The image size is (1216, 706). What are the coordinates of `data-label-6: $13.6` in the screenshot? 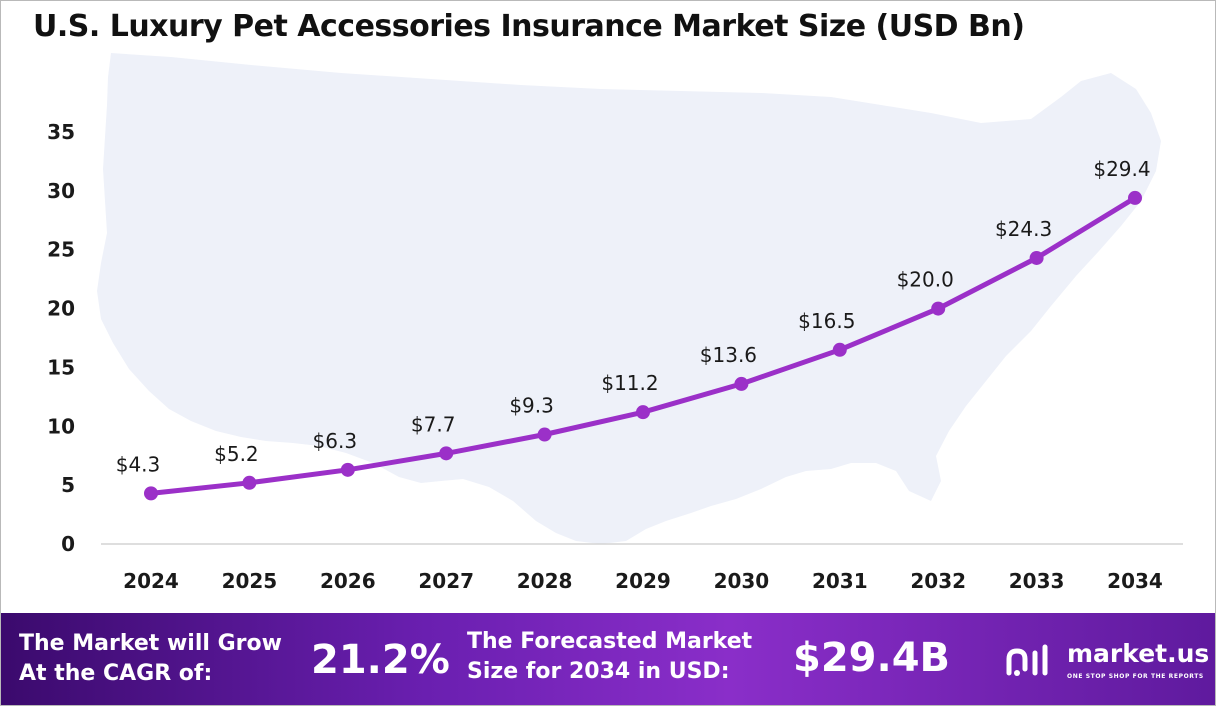 It's located at (728, 355).